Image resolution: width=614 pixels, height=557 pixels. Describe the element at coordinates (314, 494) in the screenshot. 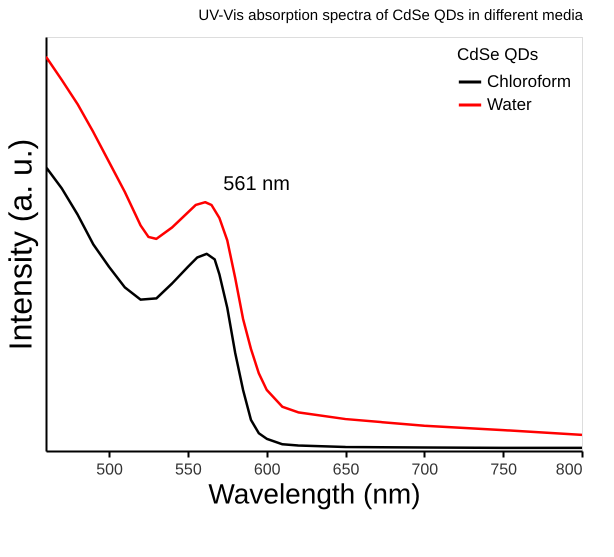

I see `x-axis-title: Wavelength (nm)` at that location.